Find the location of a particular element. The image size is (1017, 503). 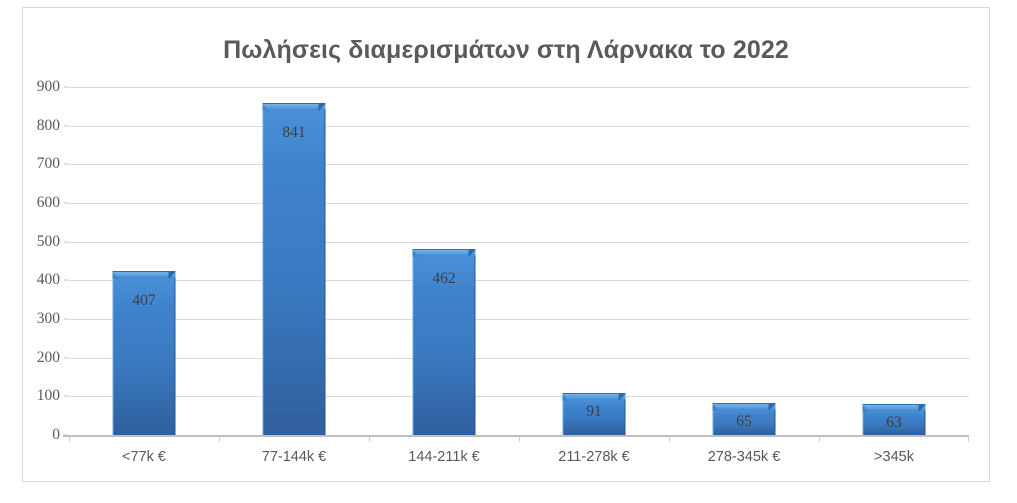

bar-data-label-1: 841 is located at coordinates (294, 132).